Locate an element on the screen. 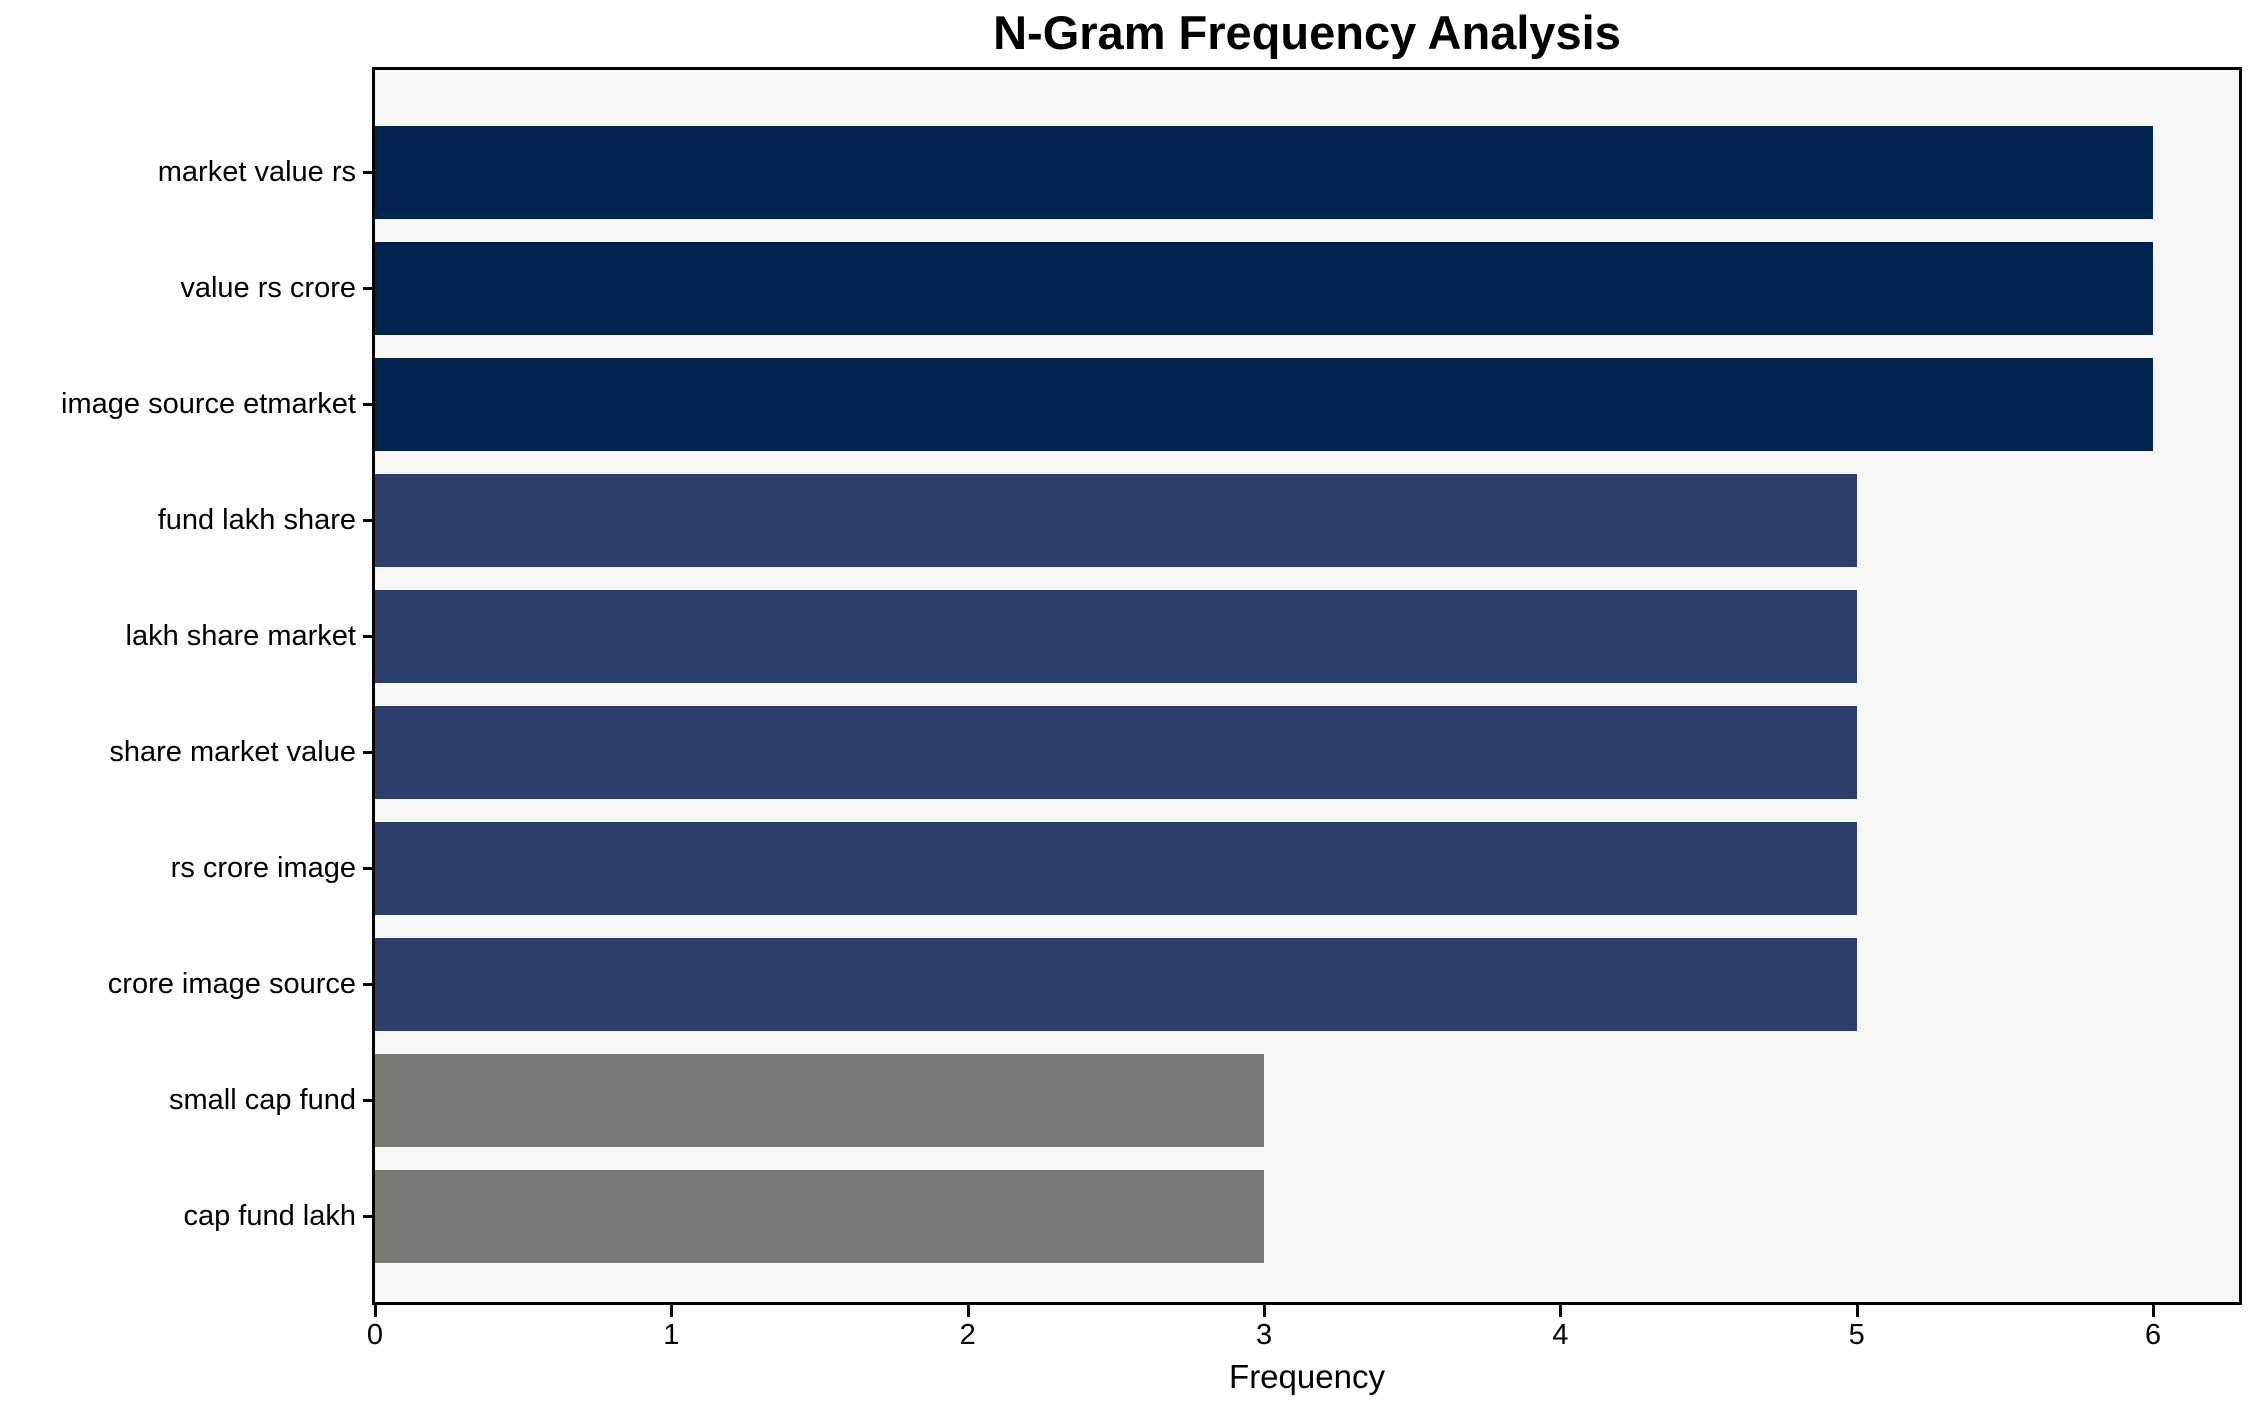  bar-market-value-rs is located at coordinates (1264, 172).